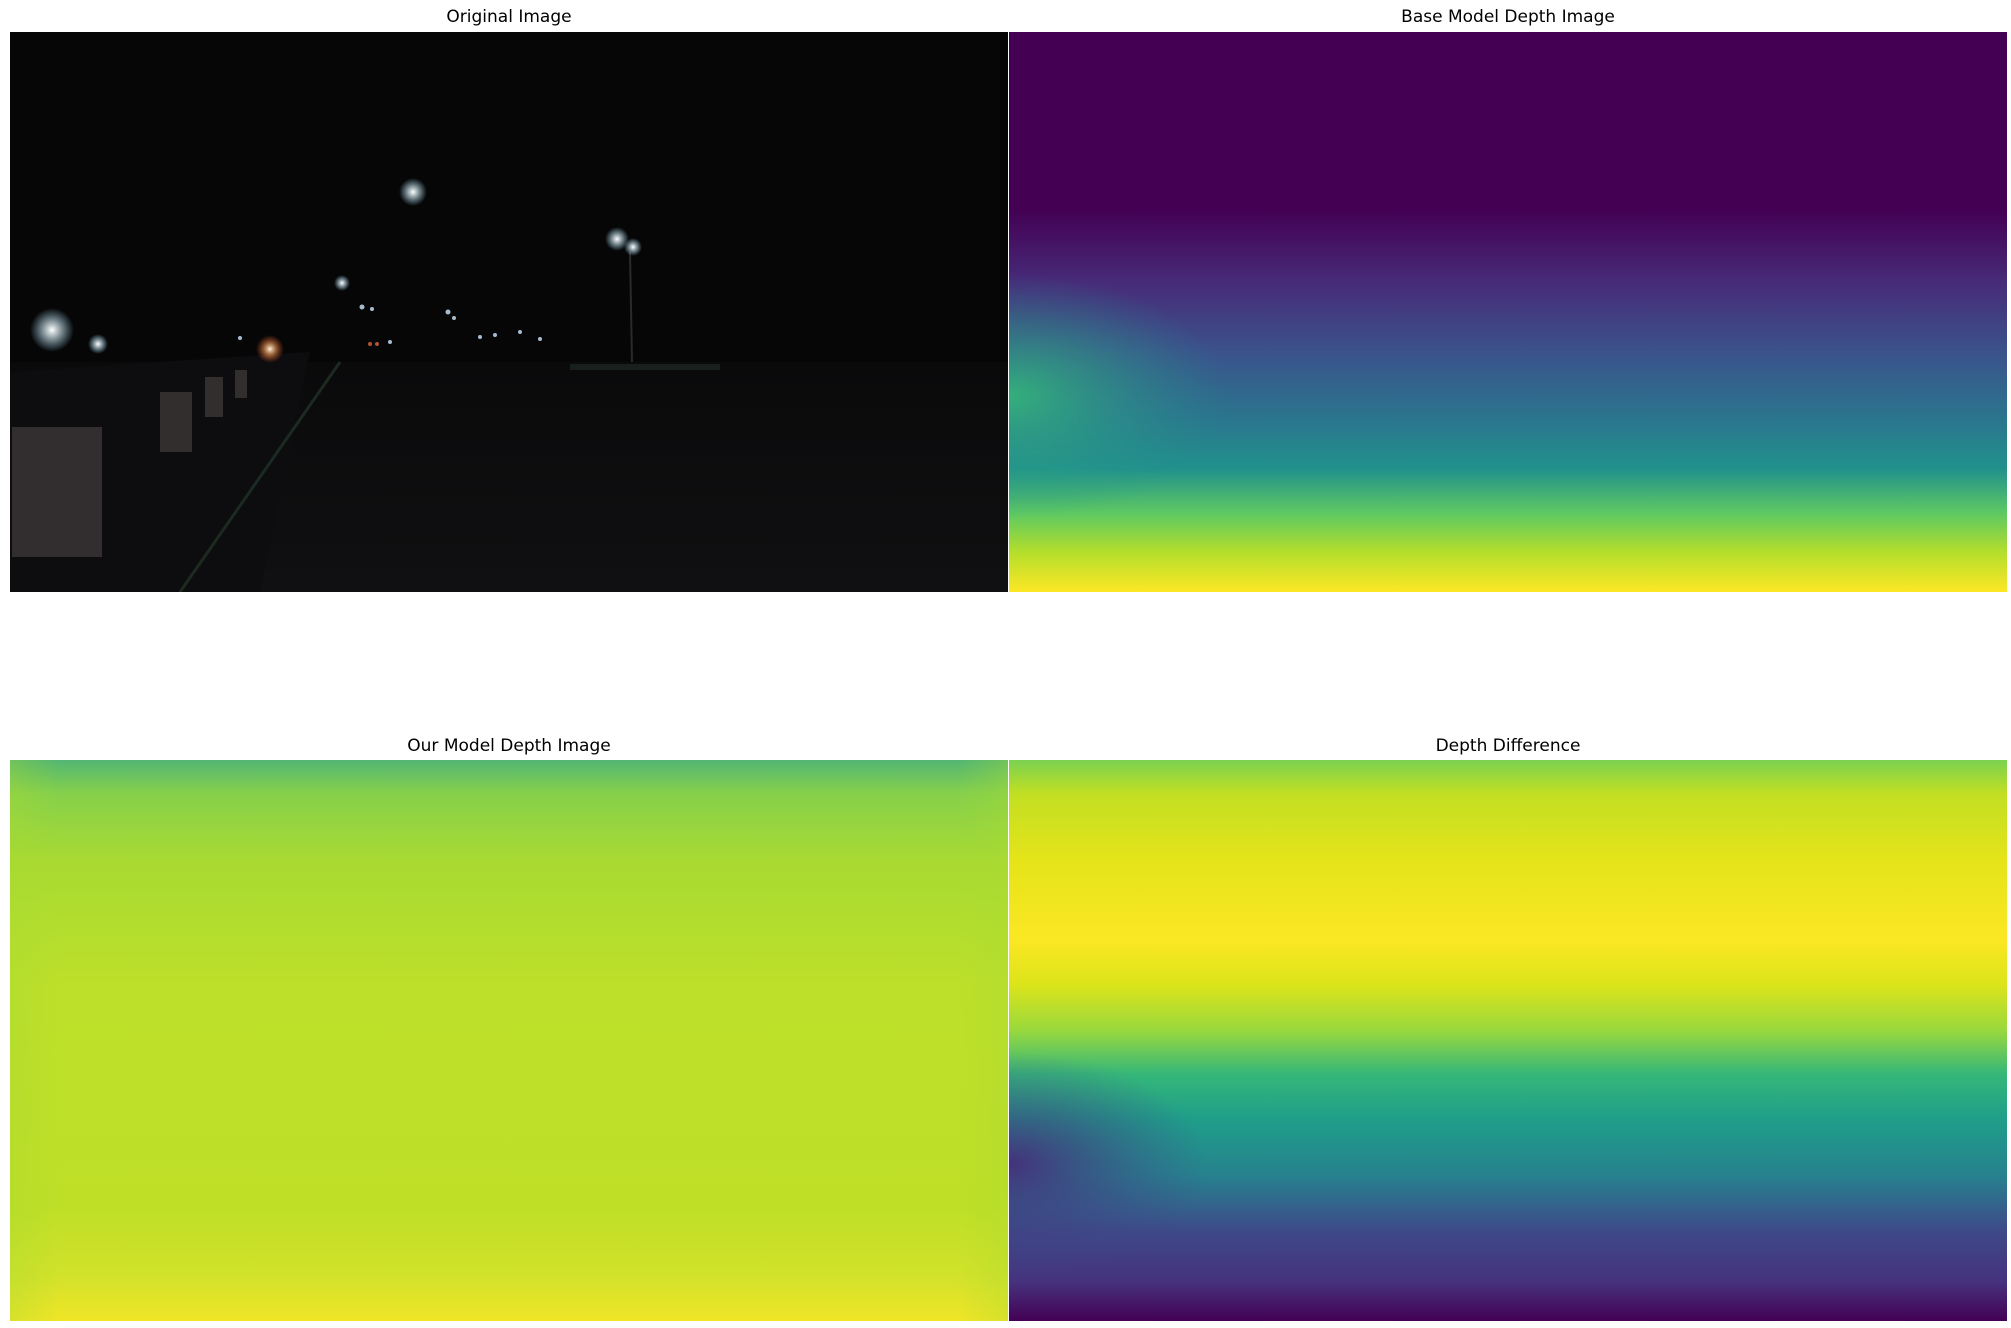 The image size is (2011, 1328). What do you see at coordinates (1508, 746) in the screenshot?
I see `panel-title-depth-difference: Depth Difference` at bounding box center [1508, 746].